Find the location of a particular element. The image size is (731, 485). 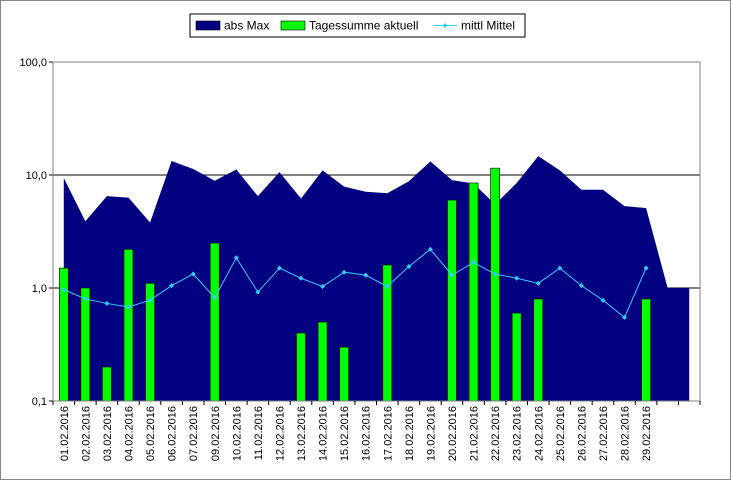

x-tick-label: 22.02.2016 is located at coordinates (496, 433).